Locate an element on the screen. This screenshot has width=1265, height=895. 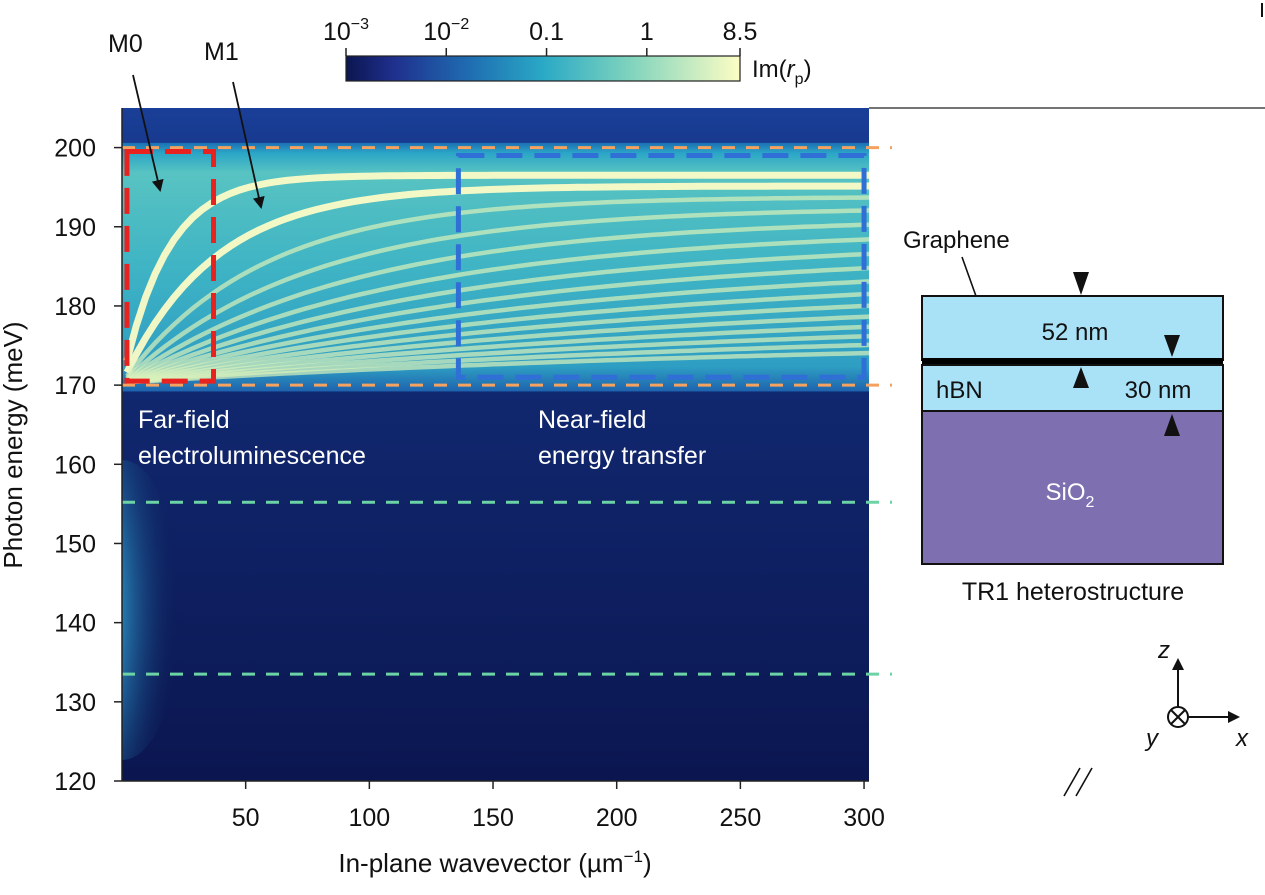
top-layer-thickness: 52 nm is located at coordinates (1075, 332).